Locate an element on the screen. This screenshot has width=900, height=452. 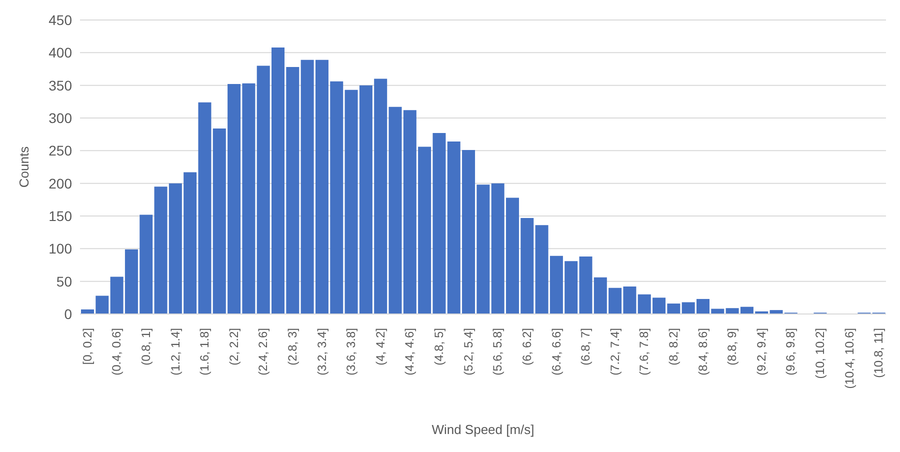
x-tick-label: (2.8, 3] is located at coordinates (292, 347).